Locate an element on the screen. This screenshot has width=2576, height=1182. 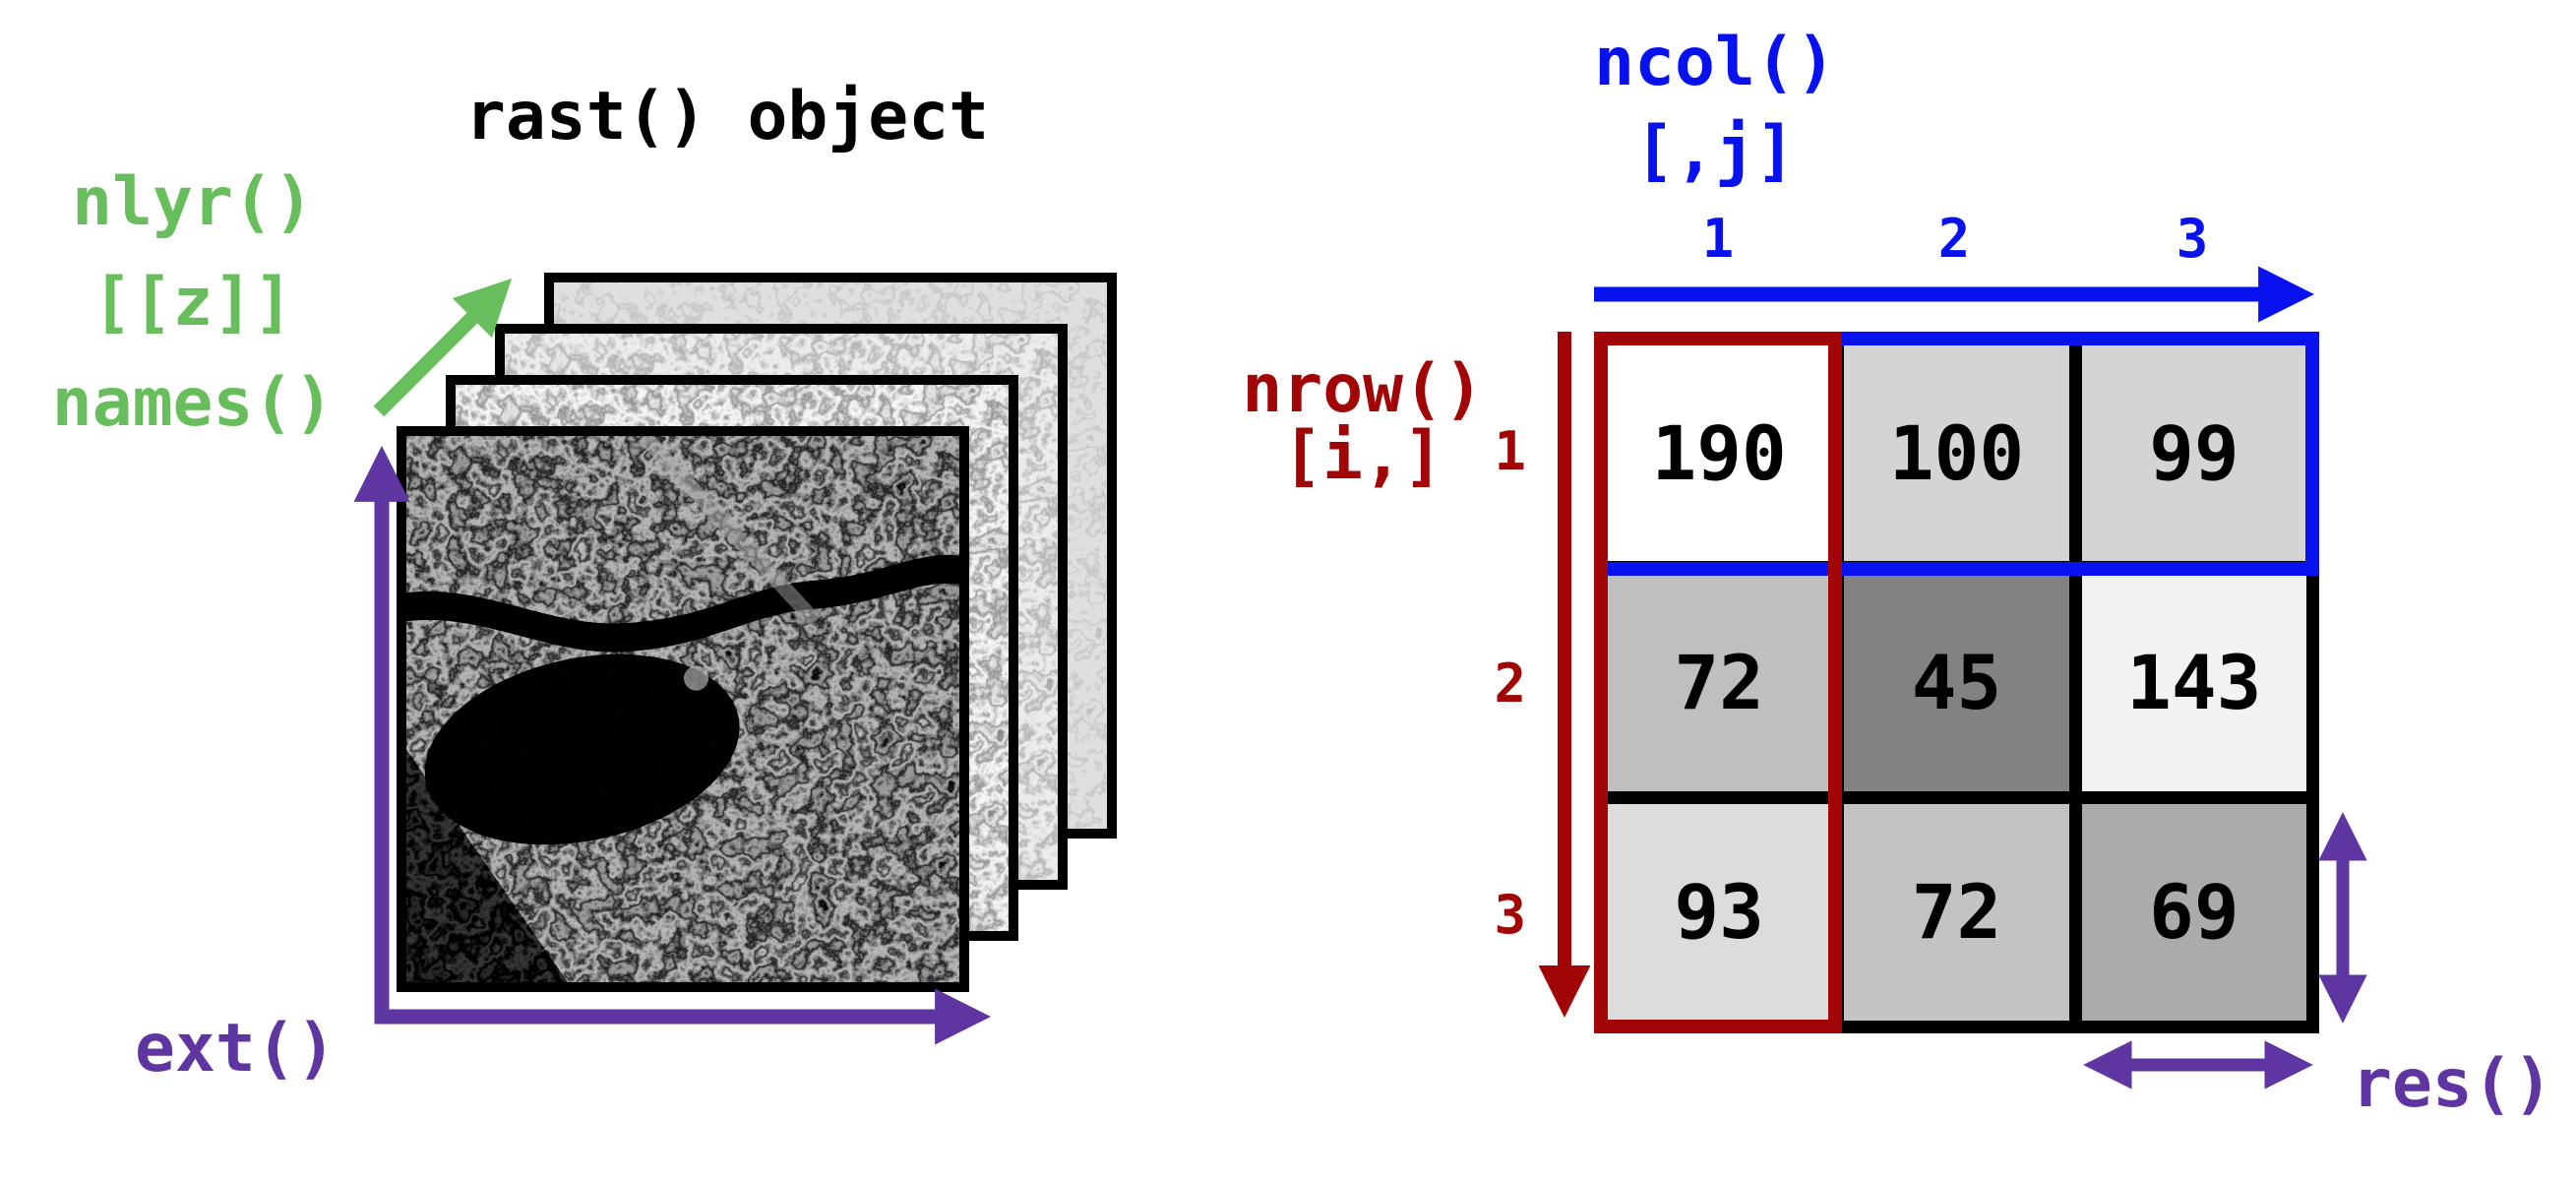
row-number-2: 2 is located at coordinates (1510, 684).